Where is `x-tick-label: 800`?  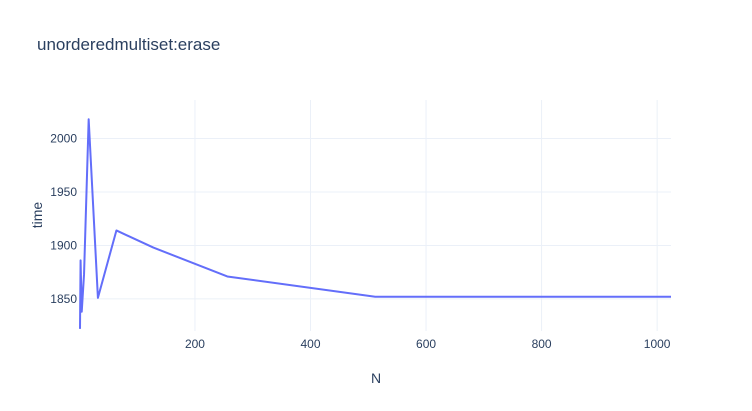
x-tick-label: 800 is located at coordinates (542, 344).